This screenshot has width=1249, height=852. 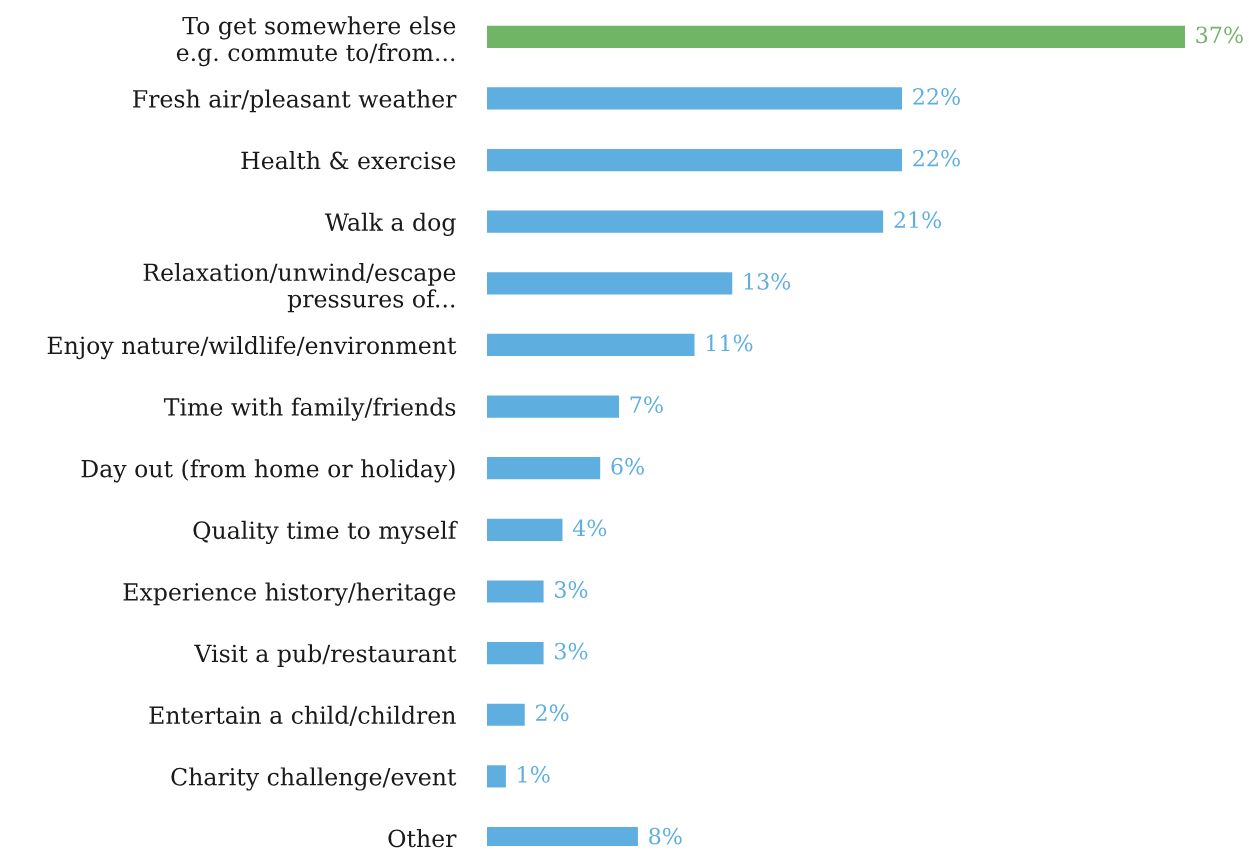 I want to click on data-label: 2%, so click(x=552, y=713).